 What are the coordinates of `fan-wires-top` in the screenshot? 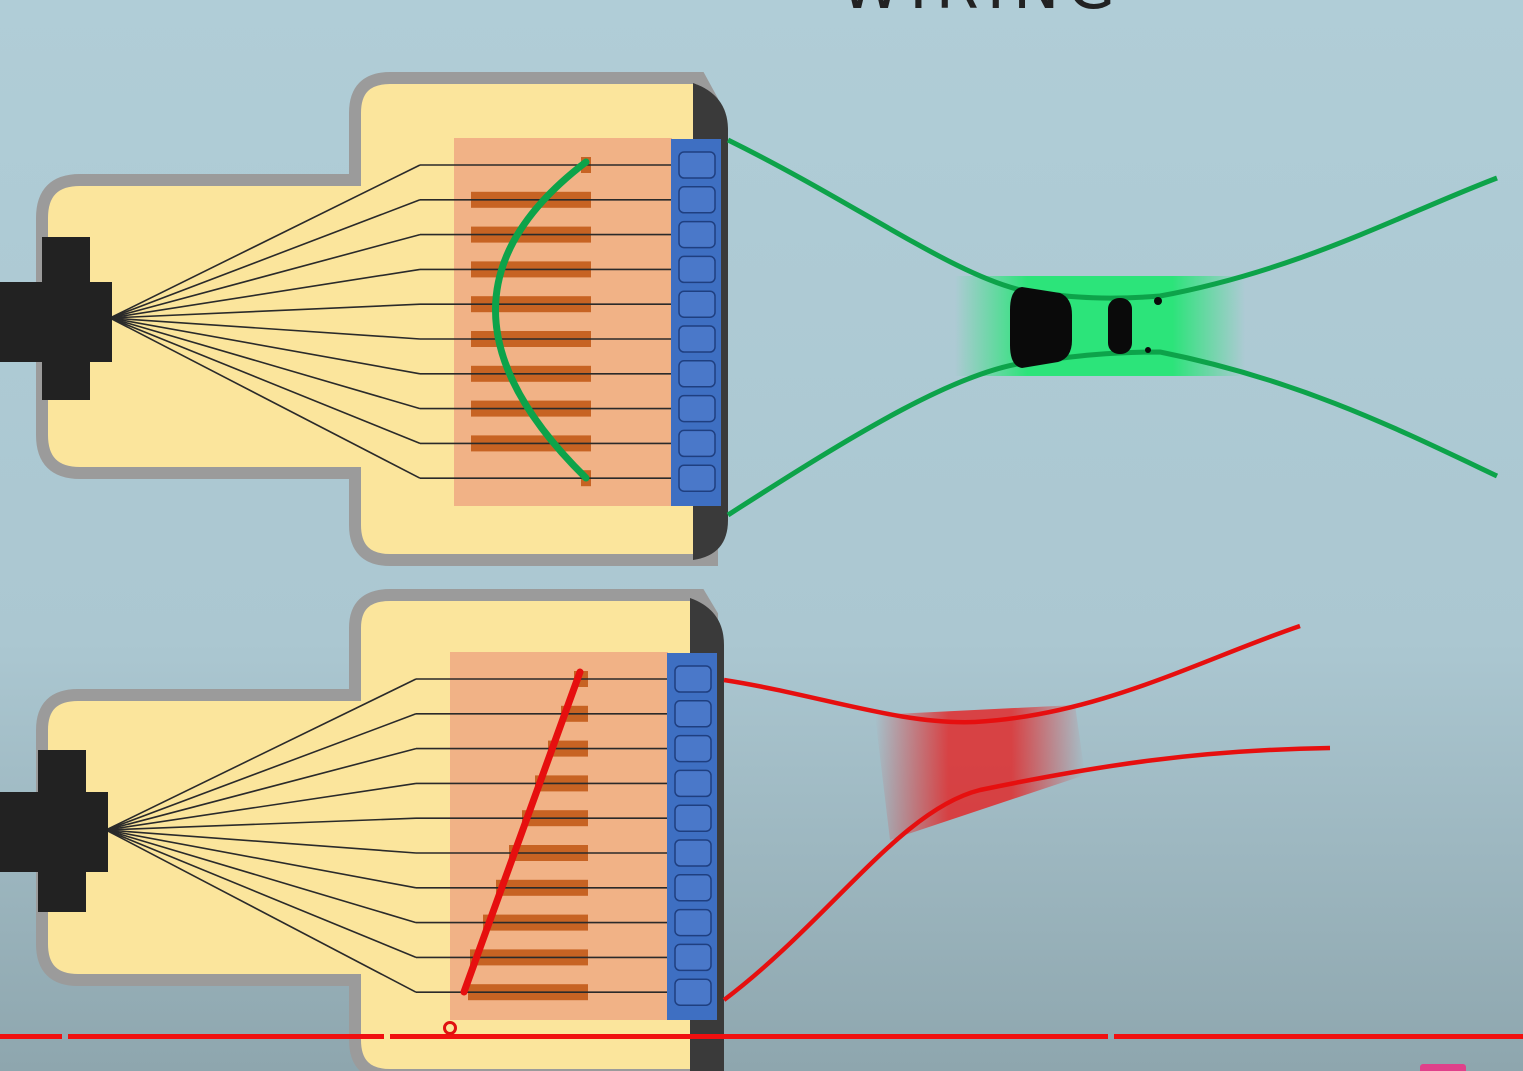 It's located at (390, 322).